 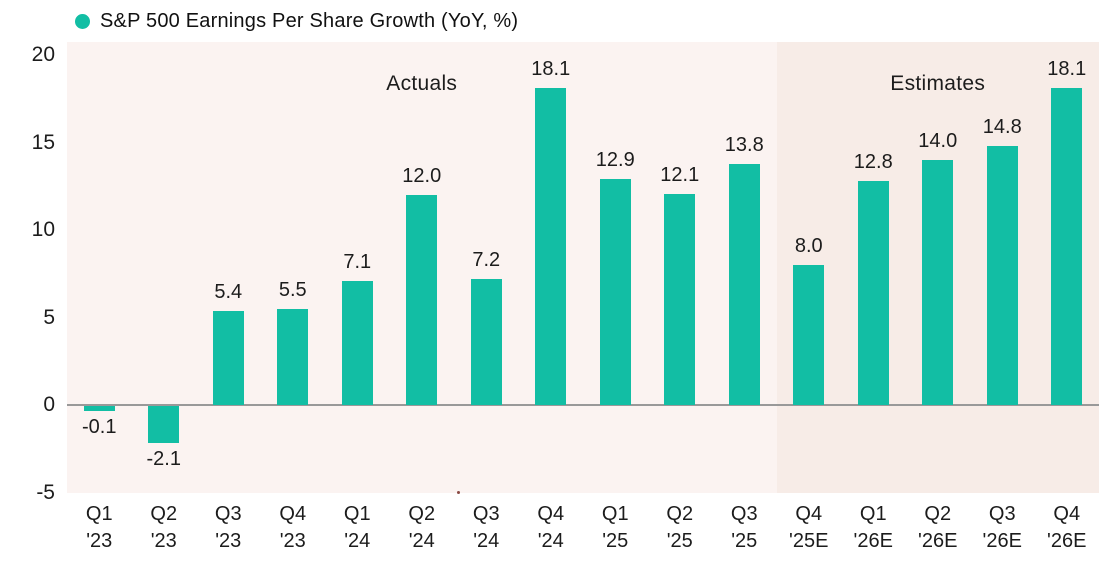 What do you see at coordinates (873, 162) in the screenshot?
I see `bar-value-label: 12.8` at bounding box center [873, 162].